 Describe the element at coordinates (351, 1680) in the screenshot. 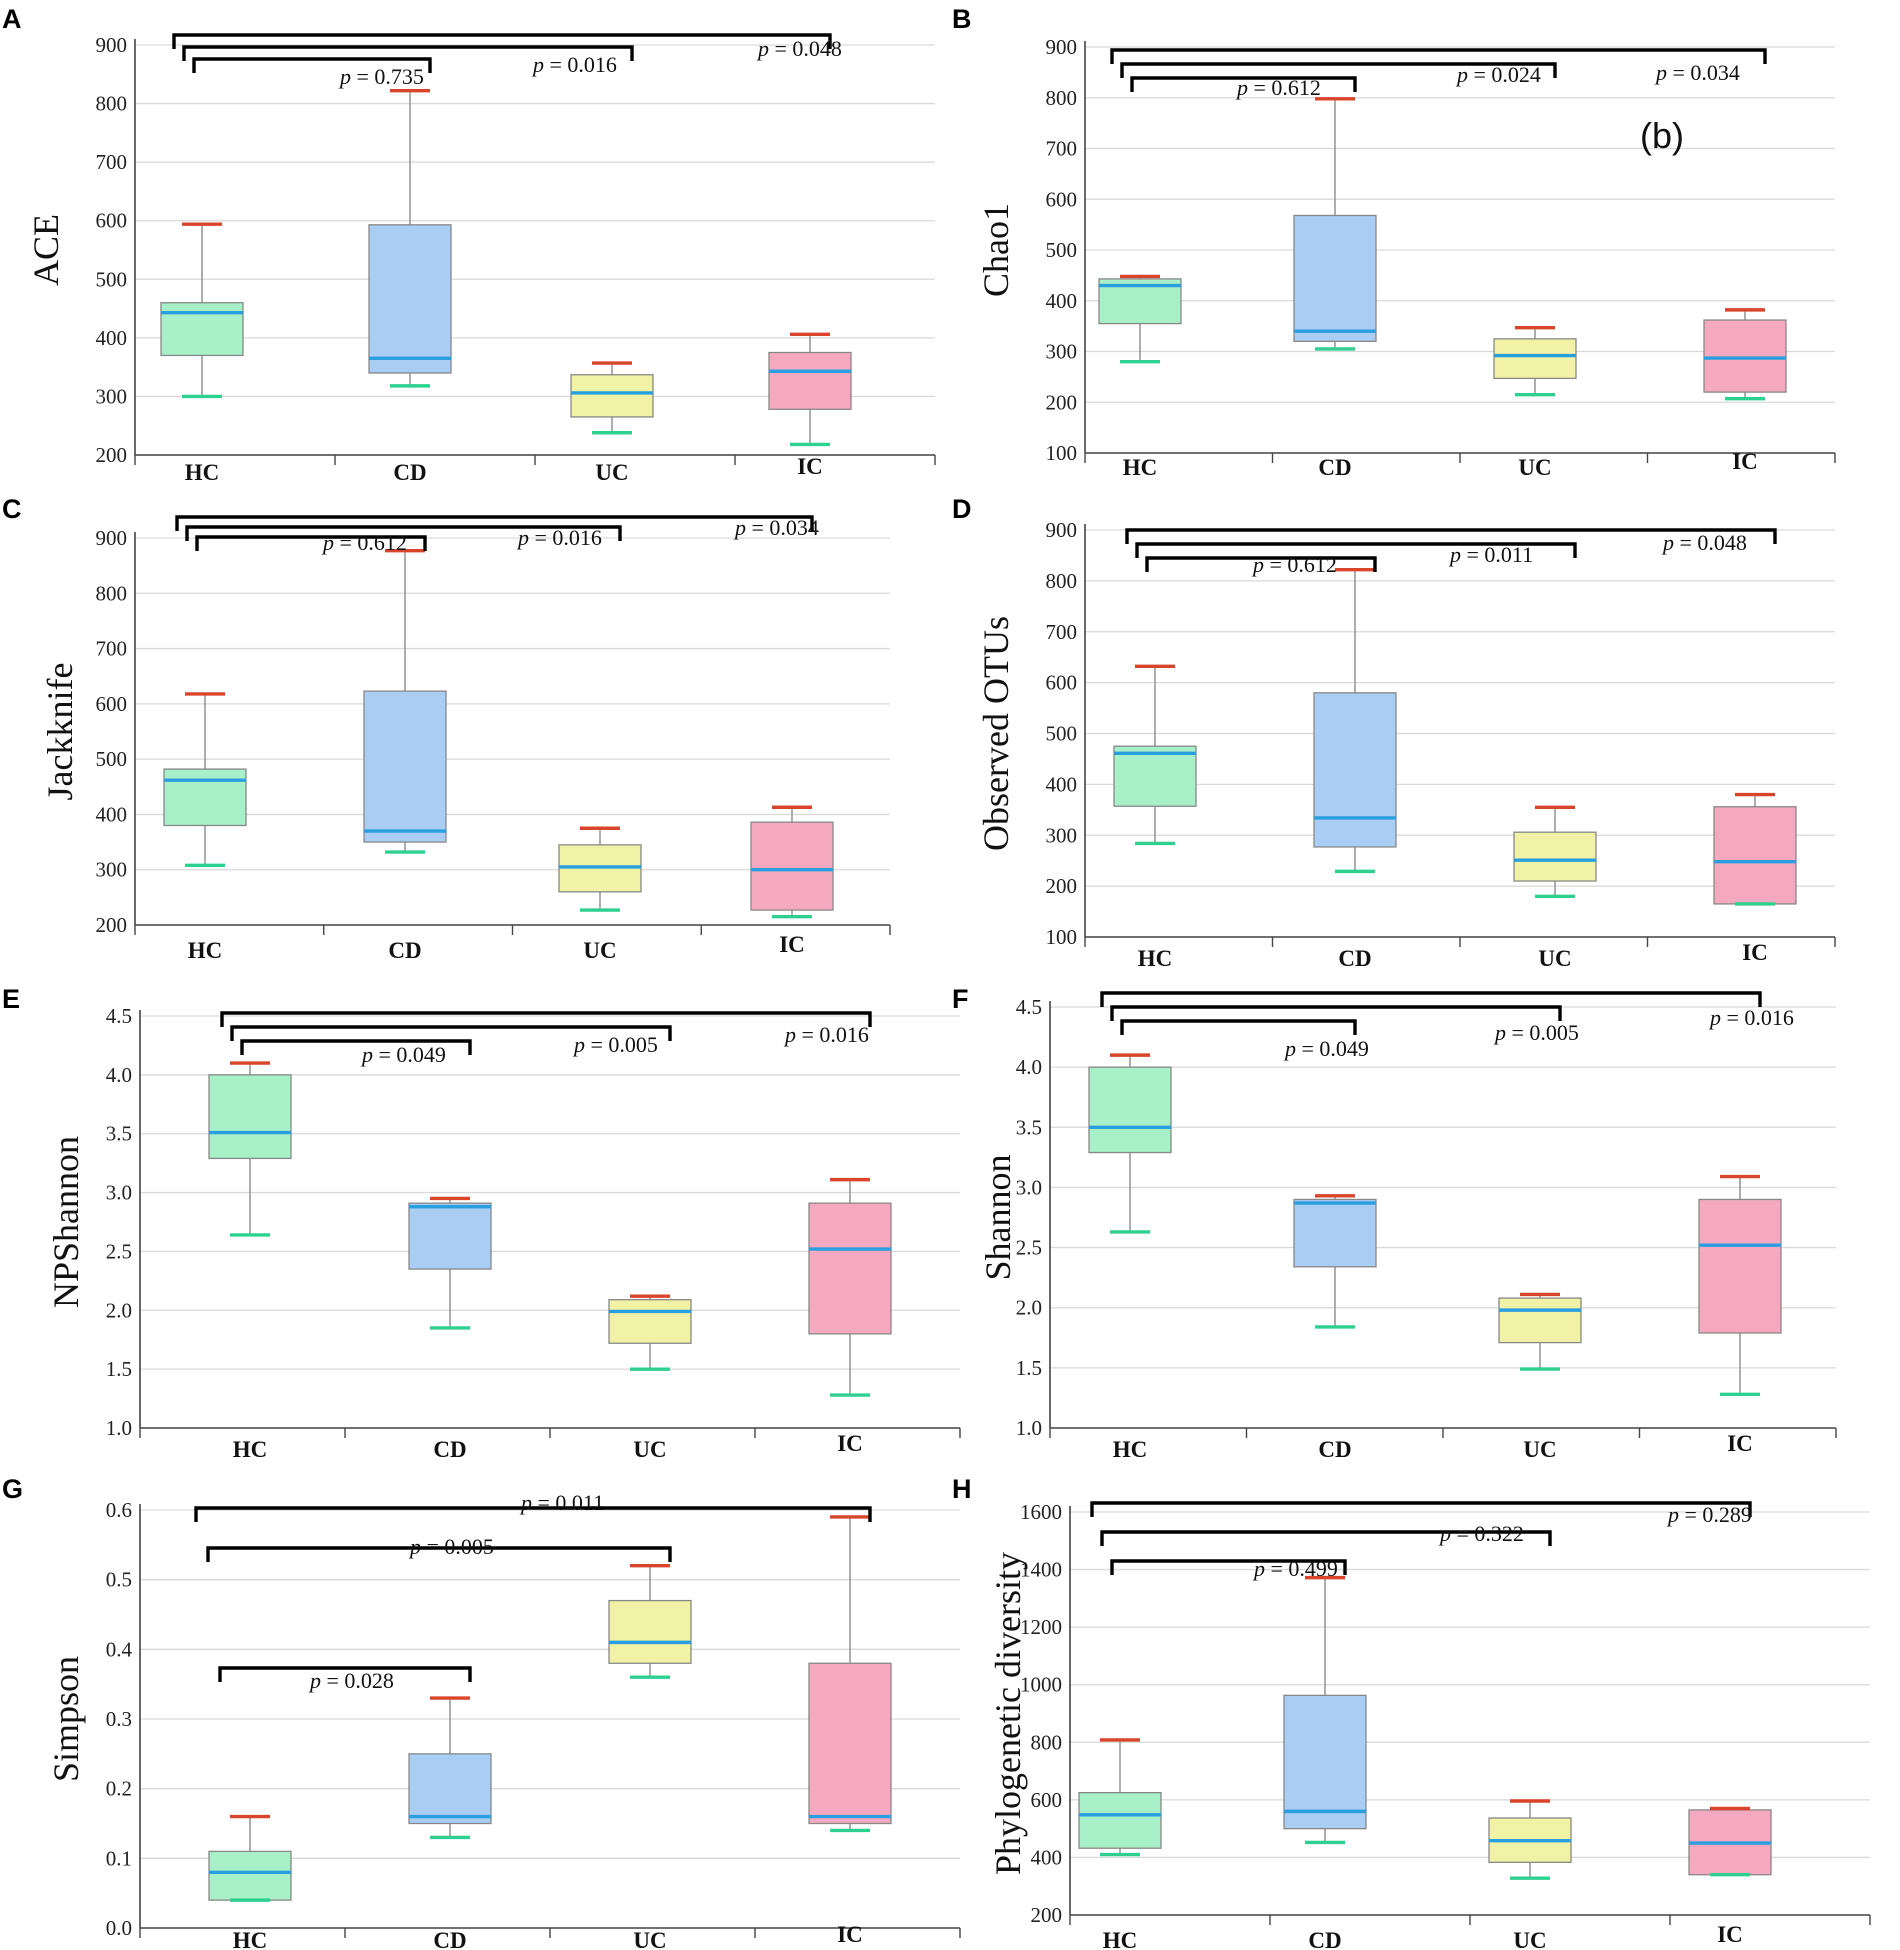

I see `p-value-label: p = 0.028` at that location.